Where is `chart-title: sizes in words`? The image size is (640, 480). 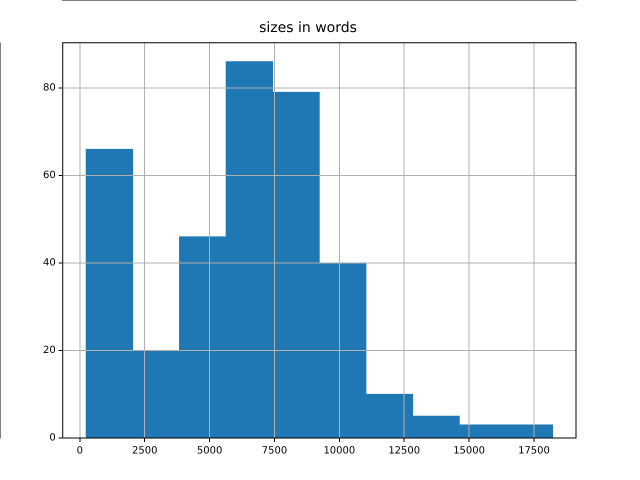
chart-title: sizes in words is located at coordinates (308, 28).